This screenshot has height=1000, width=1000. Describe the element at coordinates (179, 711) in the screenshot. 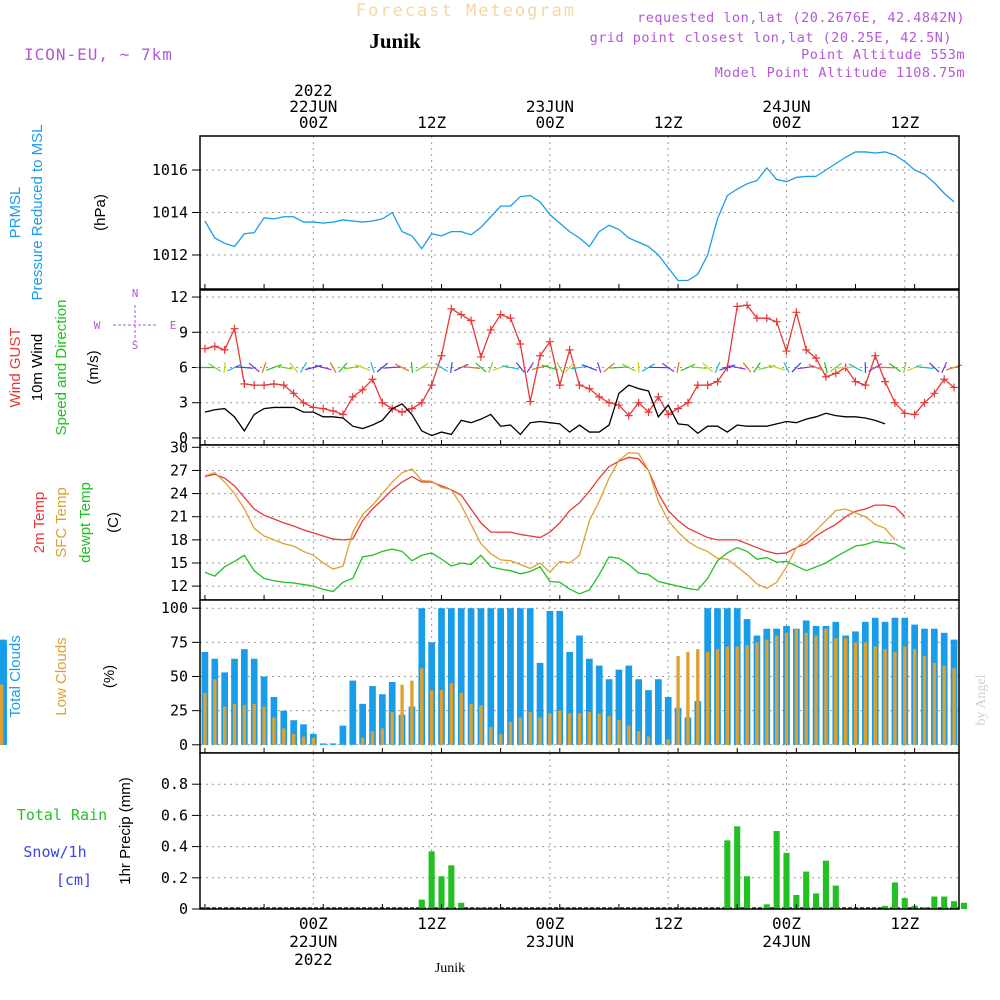

I see `y-tick-label: 25` at that location.